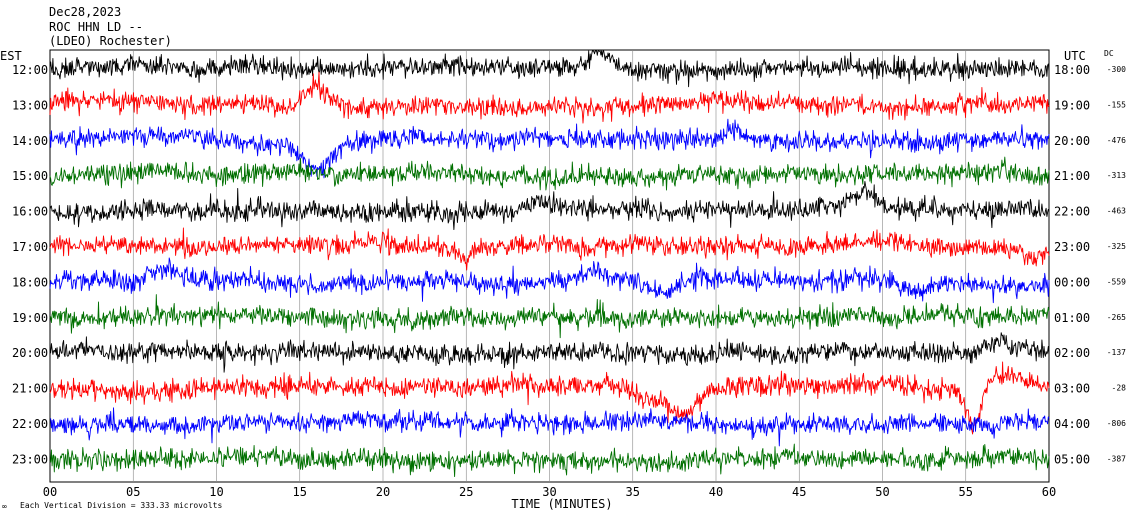  I want to click on est-time-label: 18:00, so click(30, 282).